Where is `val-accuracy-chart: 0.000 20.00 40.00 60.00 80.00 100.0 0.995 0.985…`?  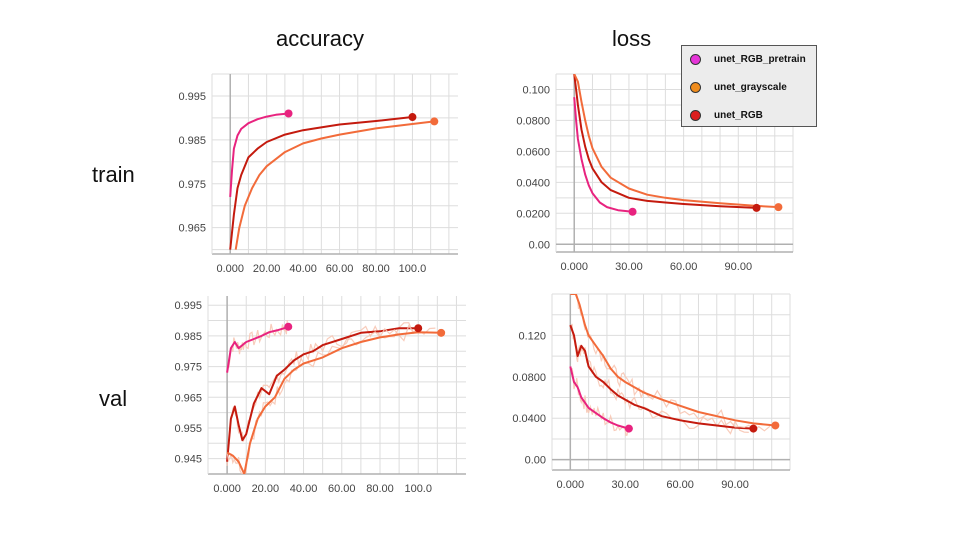 val-accuracy-chart: 0.000 20.00 40.00 60.00 80.00 100.0 0.995 0.985… is located at coordinates (320, 395).